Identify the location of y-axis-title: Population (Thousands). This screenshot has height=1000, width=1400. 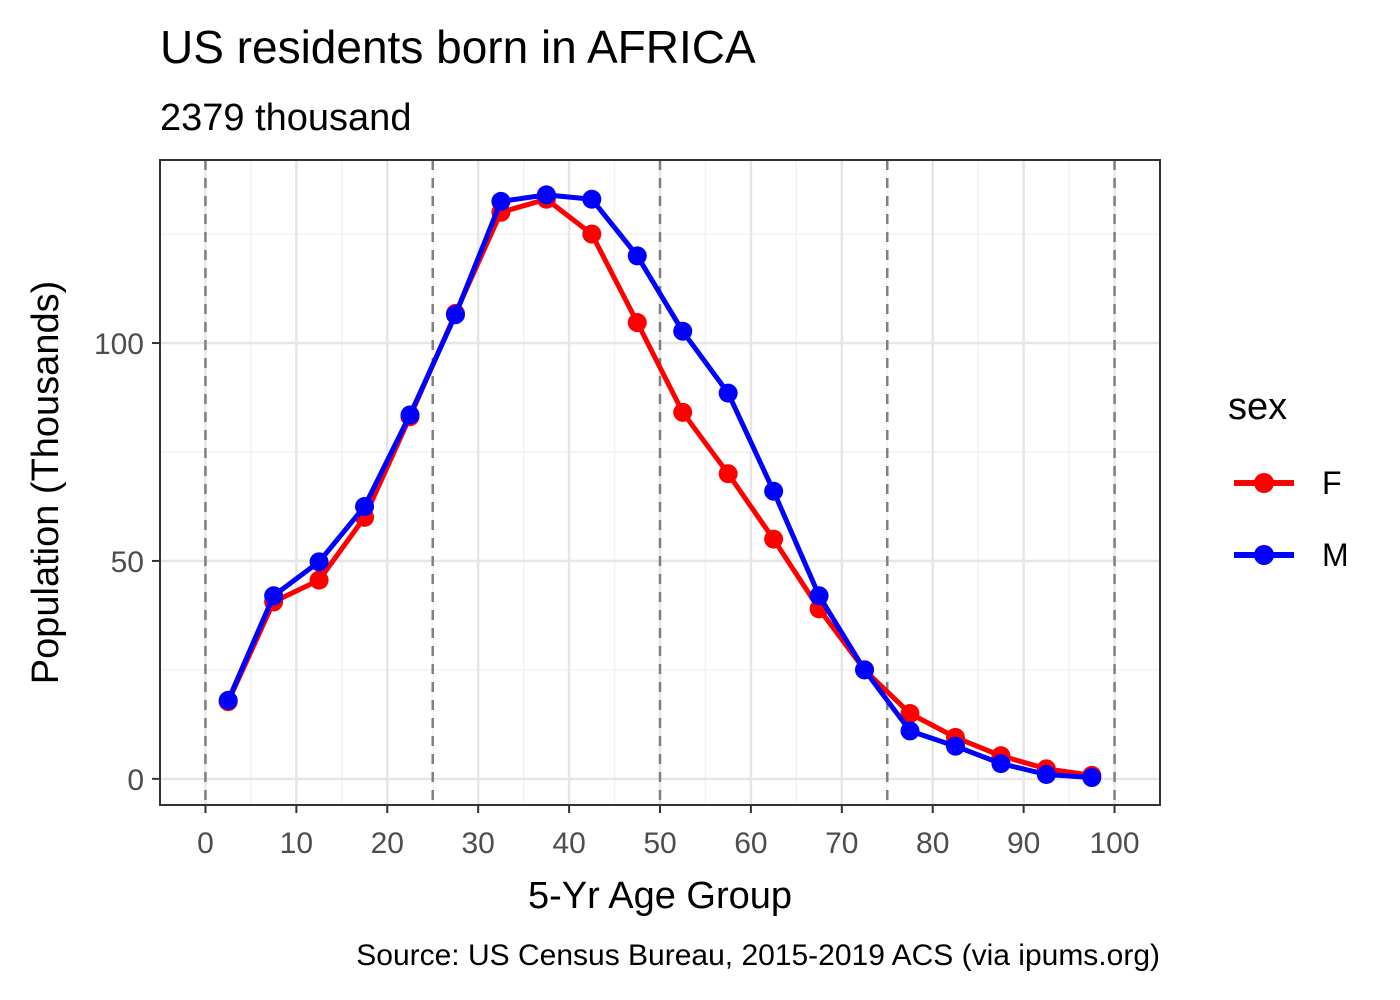
(46, 482).